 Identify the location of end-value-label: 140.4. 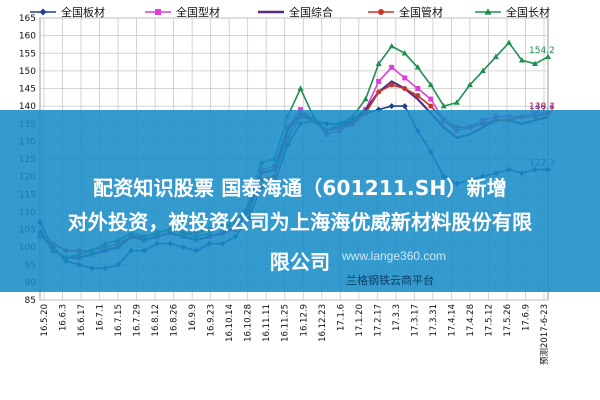
(542, 107).